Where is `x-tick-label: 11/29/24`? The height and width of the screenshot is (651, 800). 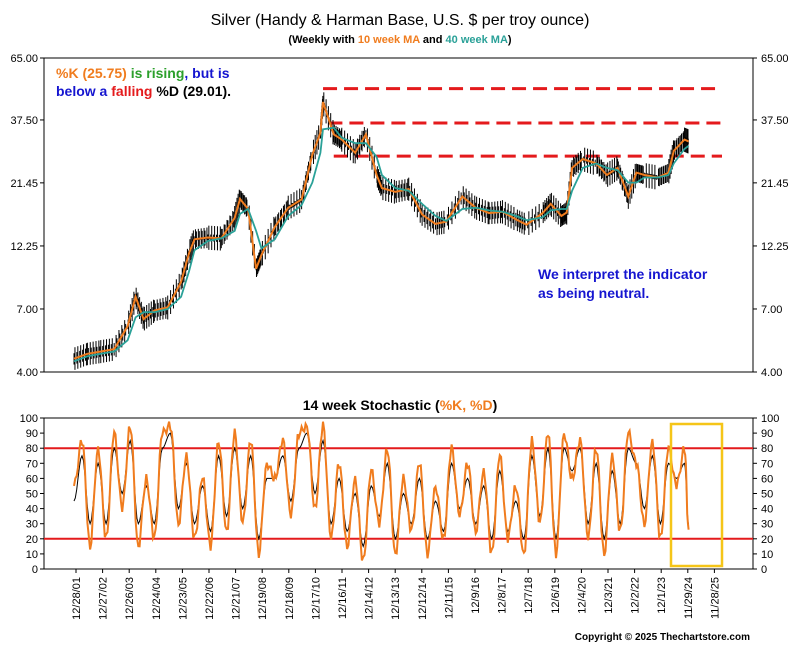
x-tick-label: 11/29/24 is located at coordinates (689, 598).